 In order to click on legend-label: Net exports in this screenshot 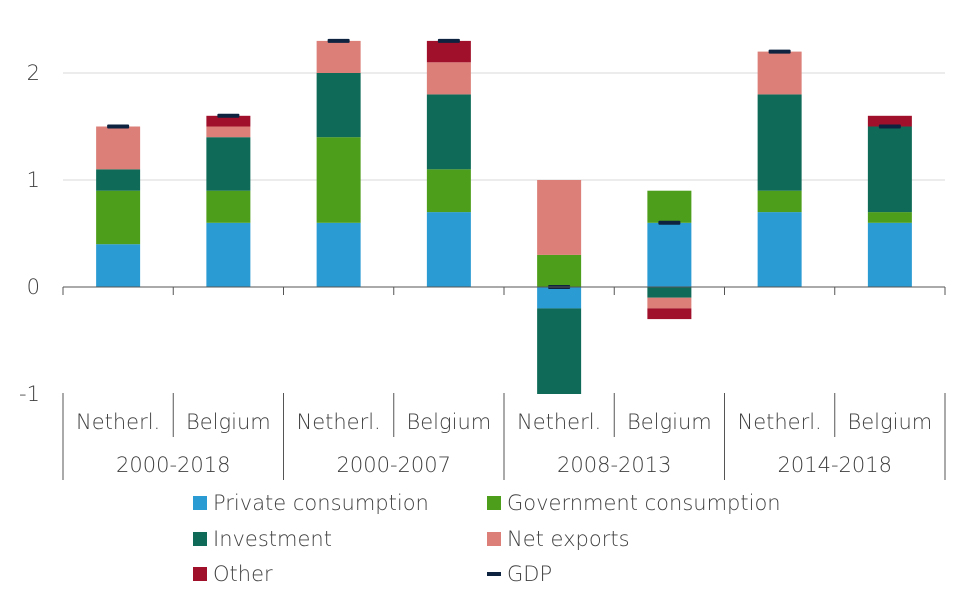, I will do `click(568, 539)`.